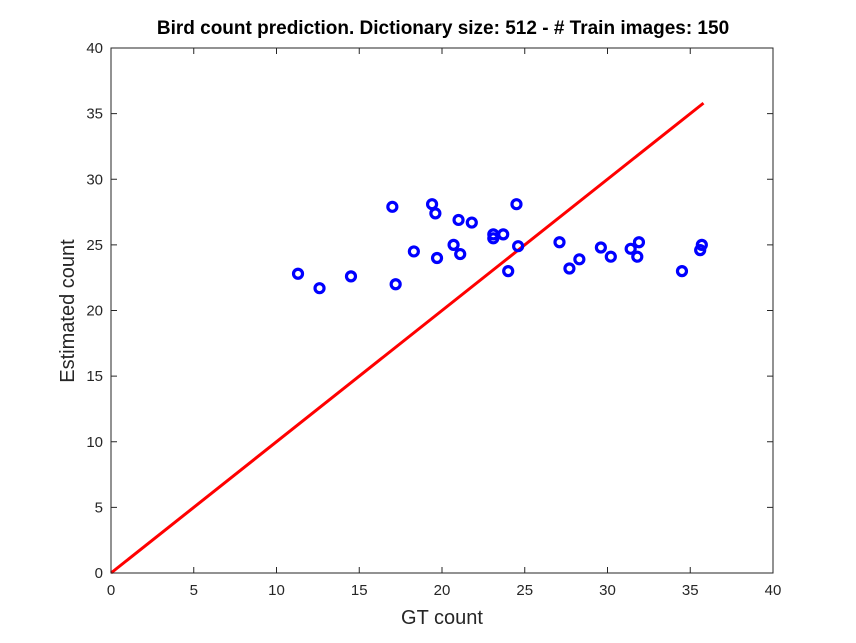 The height and width of the screenshot is (643, 856). What do you see at coordinates (607, 590) in the screenshot?
I see `x-tick-label: 30` at bounding box center [607, 590].